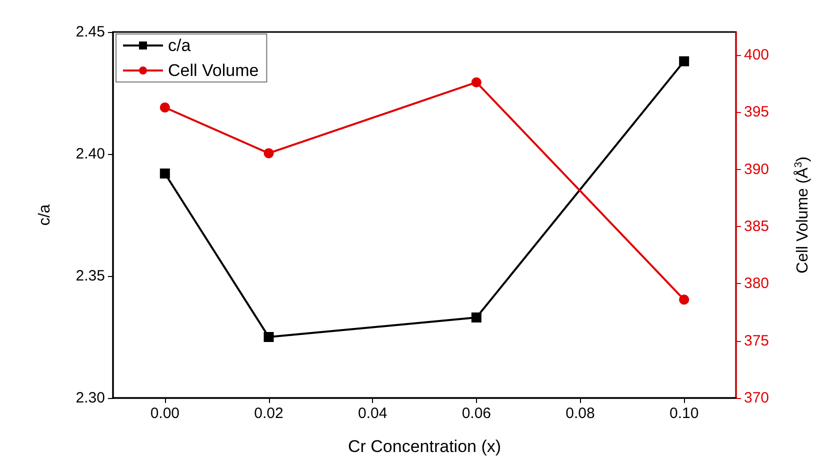 This screenshot has height=468, width=834. Describe the element at coordinates (373, 413) in the screenshot. I see `x-tick-label: 0.04` at that location.